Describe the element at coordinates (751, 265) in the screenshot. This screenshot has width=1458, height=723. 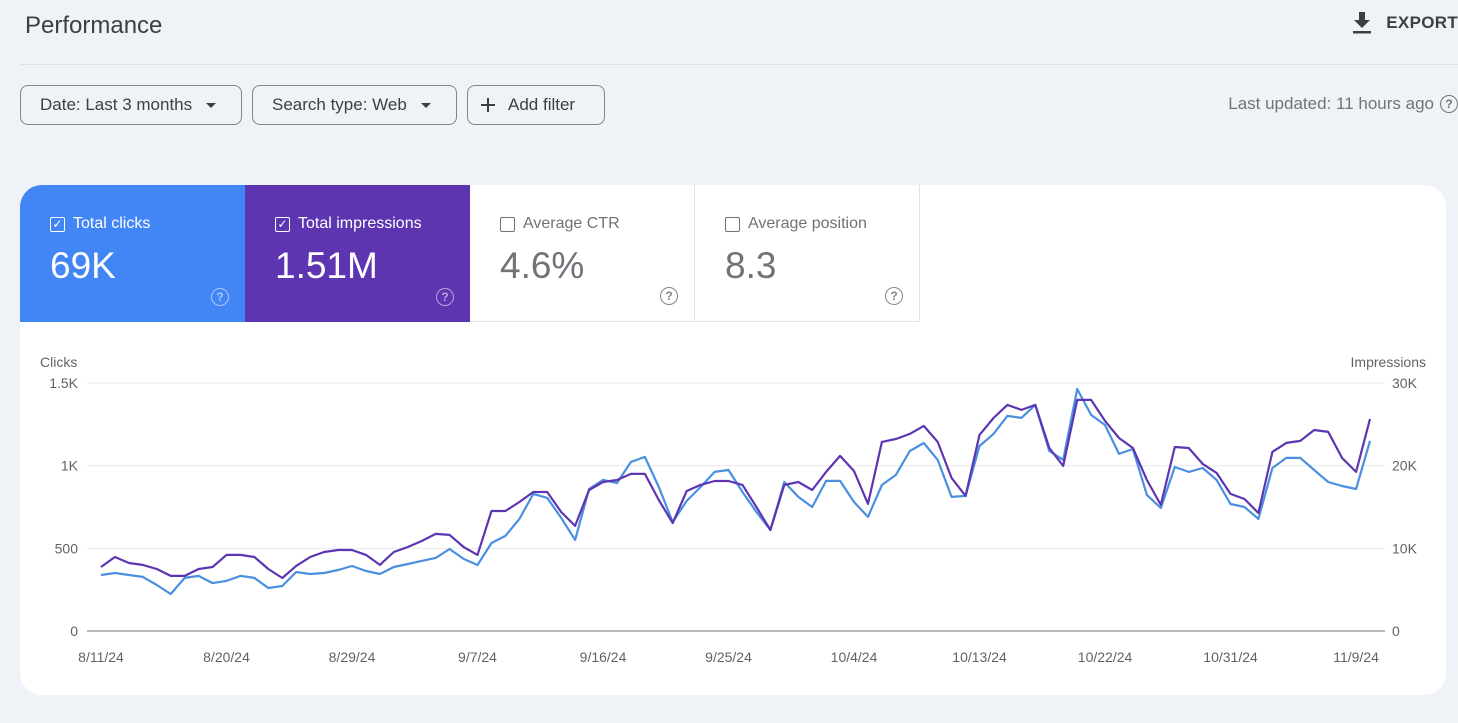
I see `metric-value: 8.3` at that location.